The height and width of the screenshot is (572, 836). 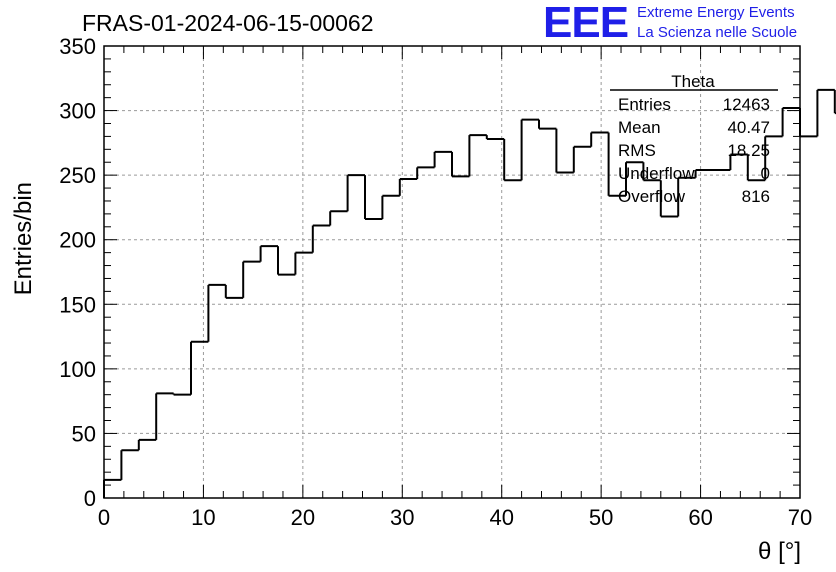 What do you see at coordinates (23, 238) in the screenshot?
I see `y-axis-label: Entries/bin` at bounding box center [23, 238].